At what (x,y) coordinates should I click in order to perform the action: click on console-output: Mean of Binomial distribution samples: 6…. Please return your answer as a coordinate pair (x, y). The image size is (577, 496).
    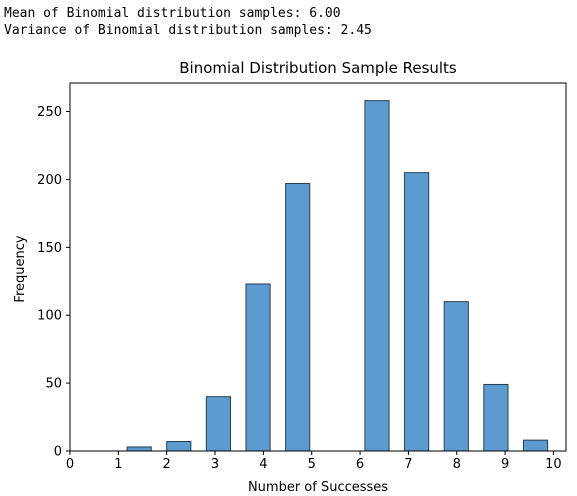
    Looking at the image, I should click on (188, 22).